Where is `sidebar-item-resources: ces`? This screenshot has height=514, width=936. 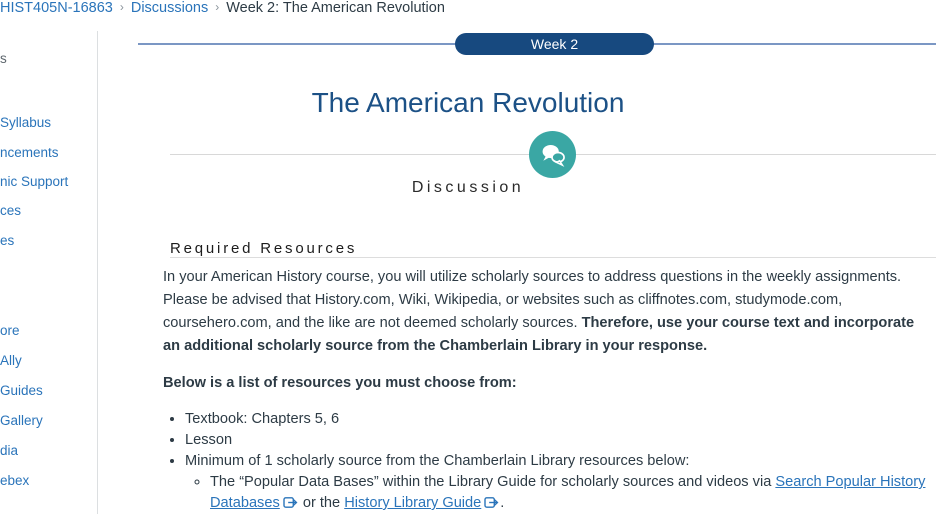
sidebar-item-resources: ces is located at coordinates (11, 210).